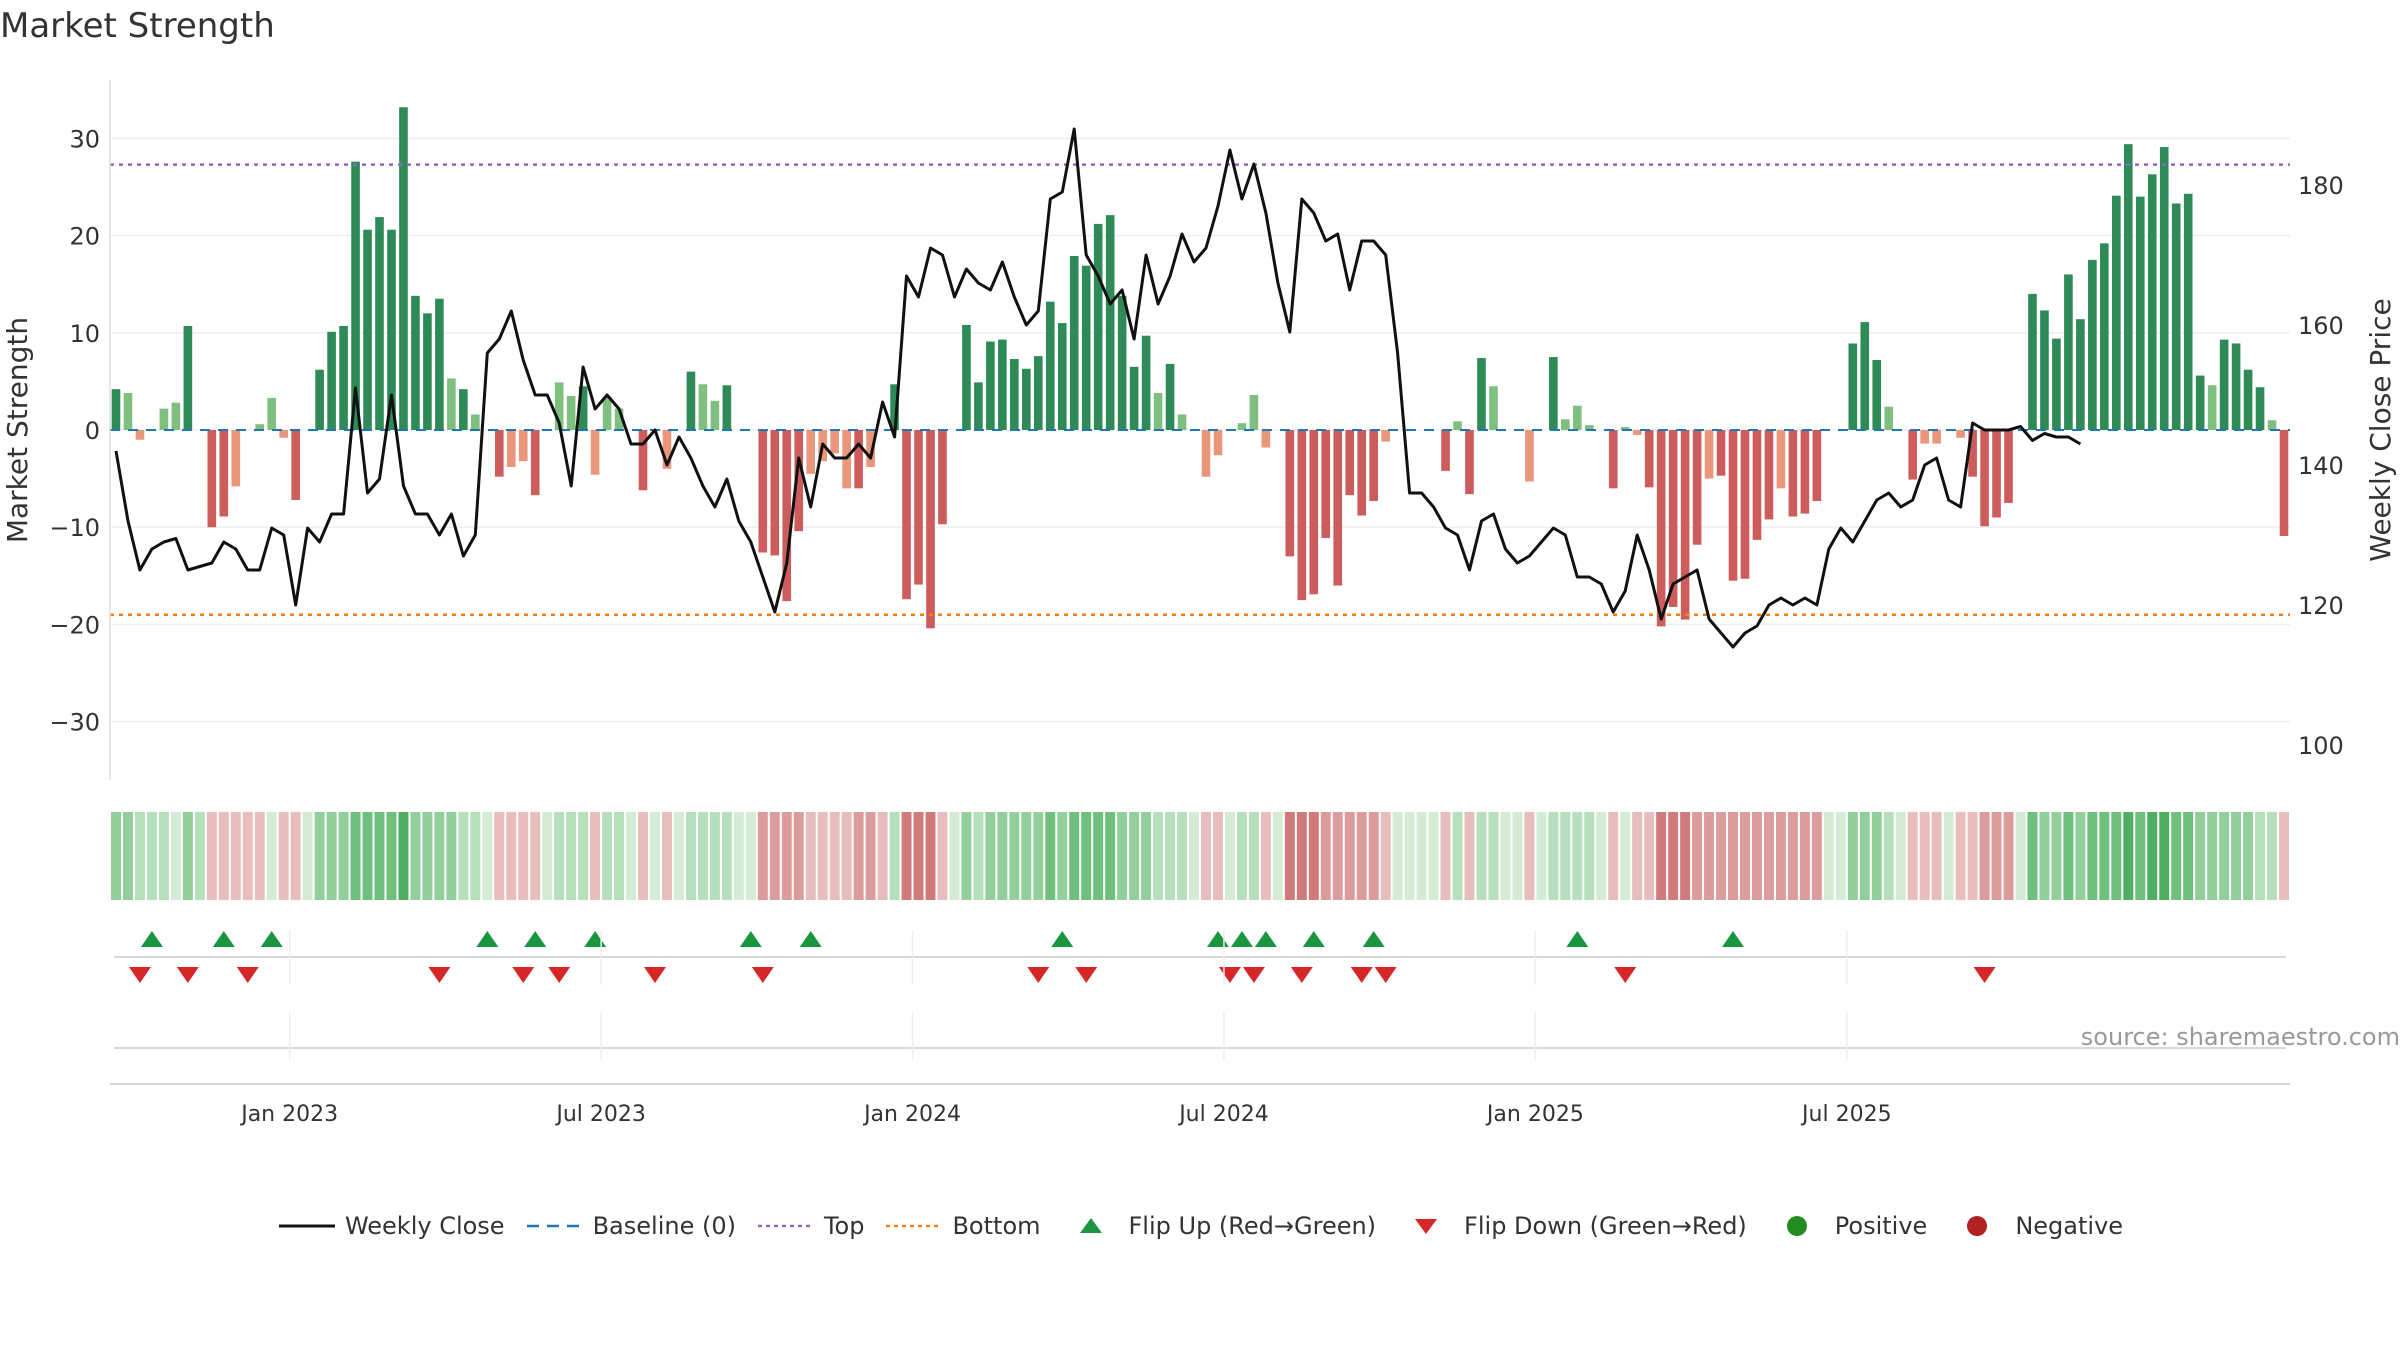 The height and width of the screenshot is (1350, 2400). What do you see at coordinates (2321, 186) in the screenshot?
I see `y2-tick-label: 180` at bounding box center [2321, 186].